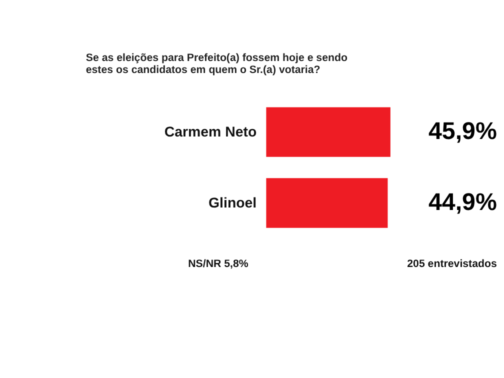  What do you see at coordinates (210, 132) in the screenshot?
I see `y-tick-label: Carmem Neto` at bounding box center [210, 132].